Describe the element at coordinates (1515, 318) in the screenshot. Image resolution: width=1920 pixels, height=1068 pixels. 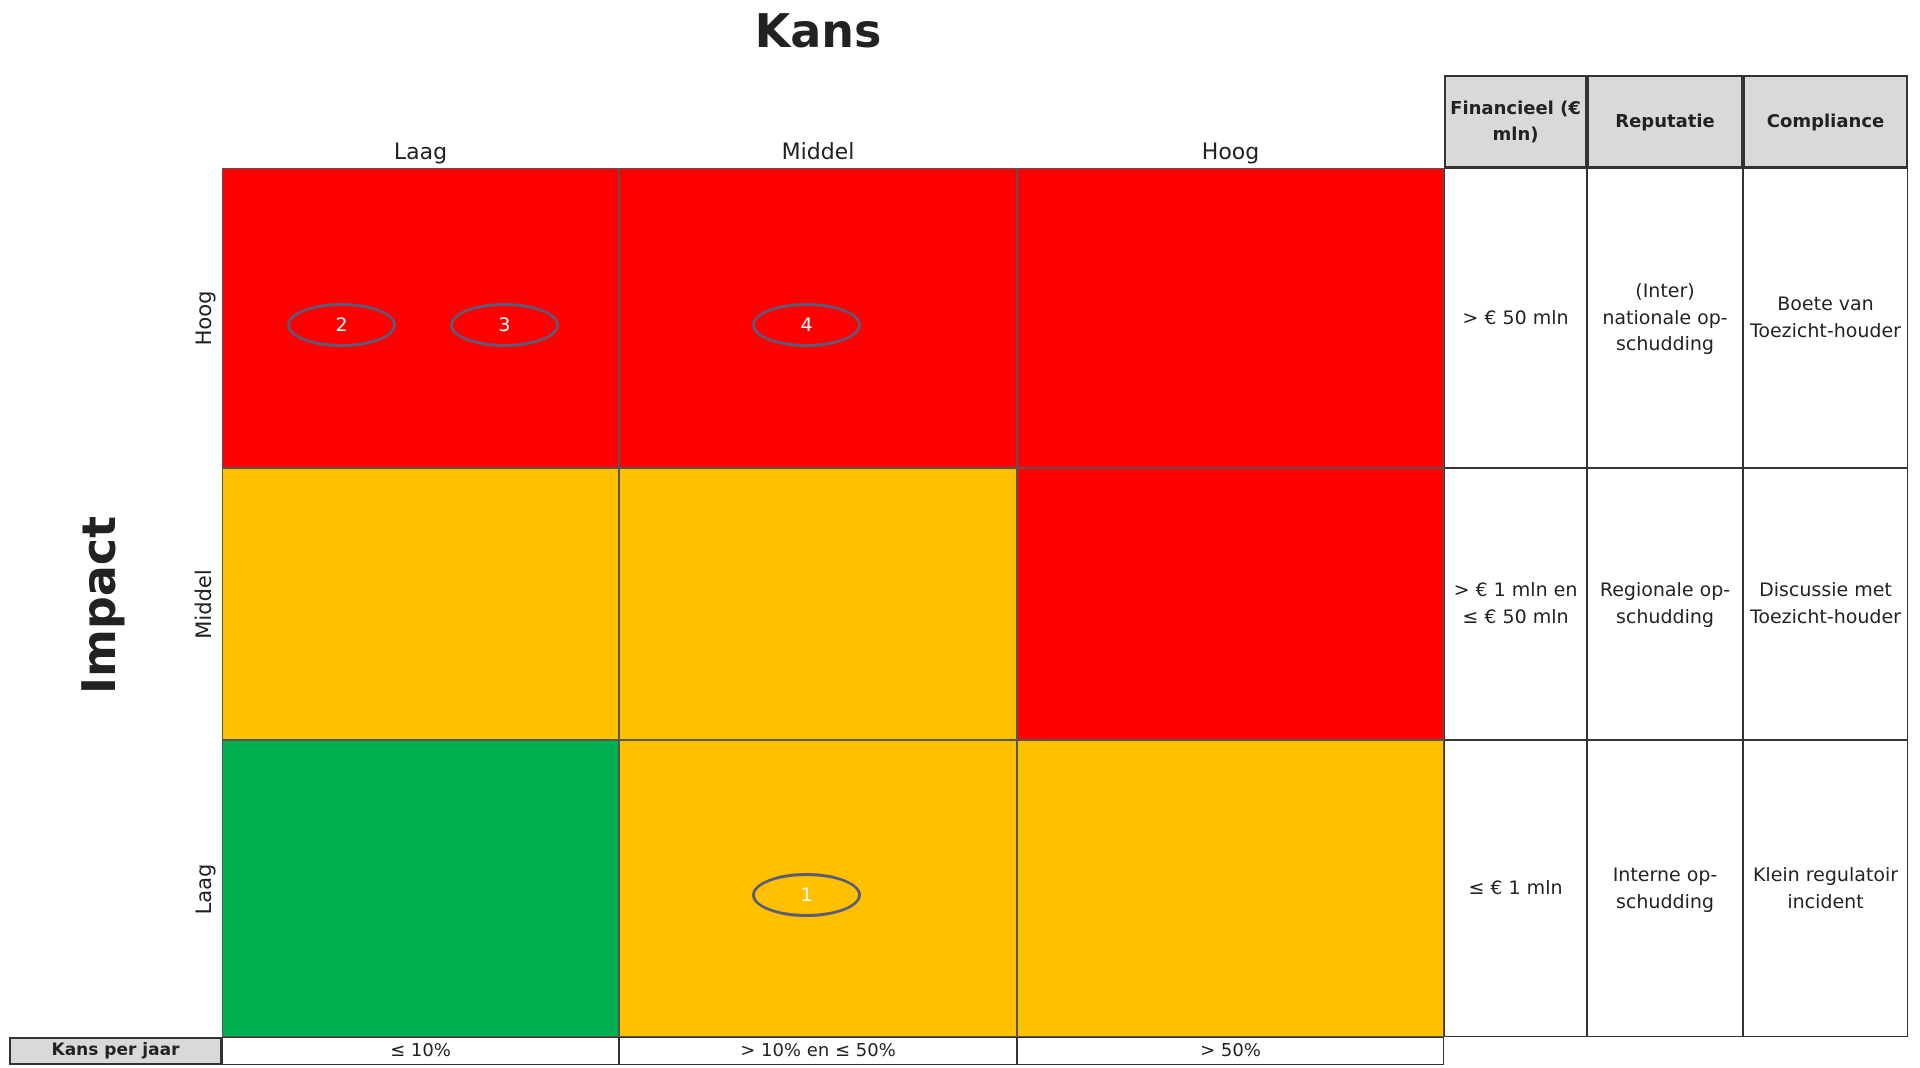
I see `table-cell: > € 50 mln` at that location.